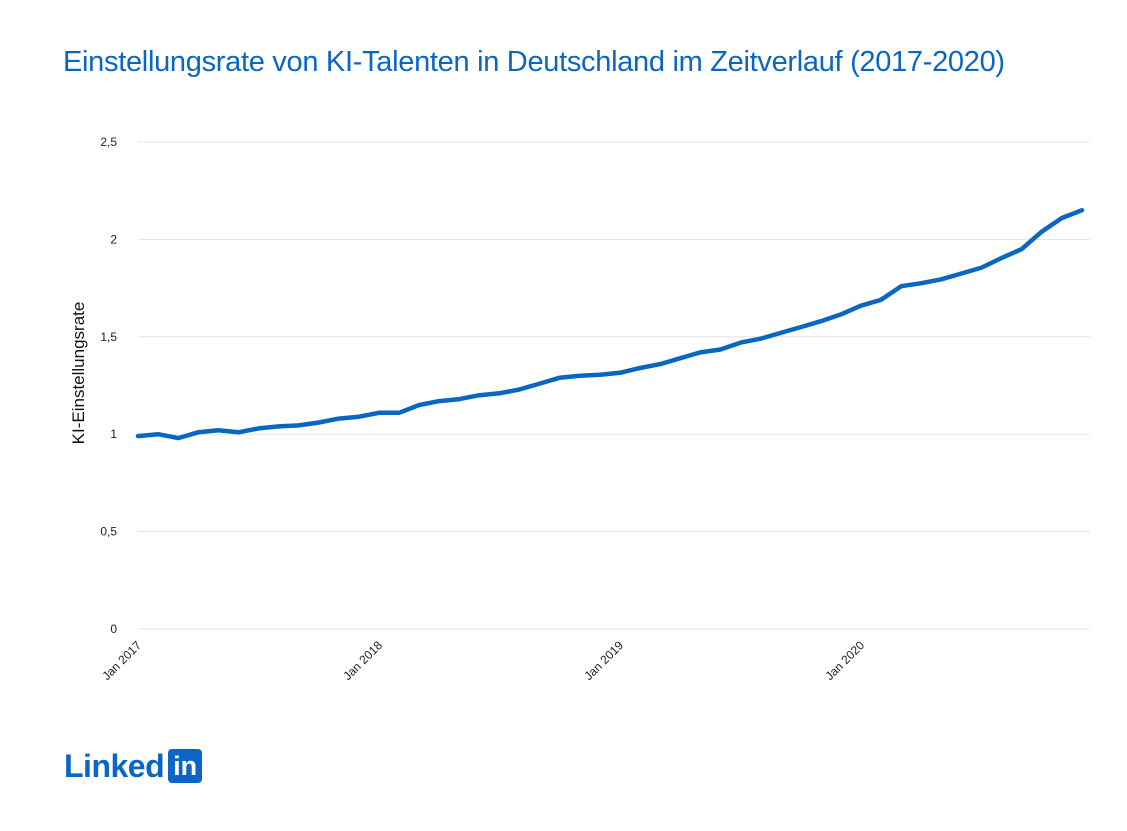 This screenshot has height=831, width=1127. What do you see at coordinates (603, 660) in the screenshot?
I see `x-tick-label: Jan 2019` at bounding box center [603, 660].